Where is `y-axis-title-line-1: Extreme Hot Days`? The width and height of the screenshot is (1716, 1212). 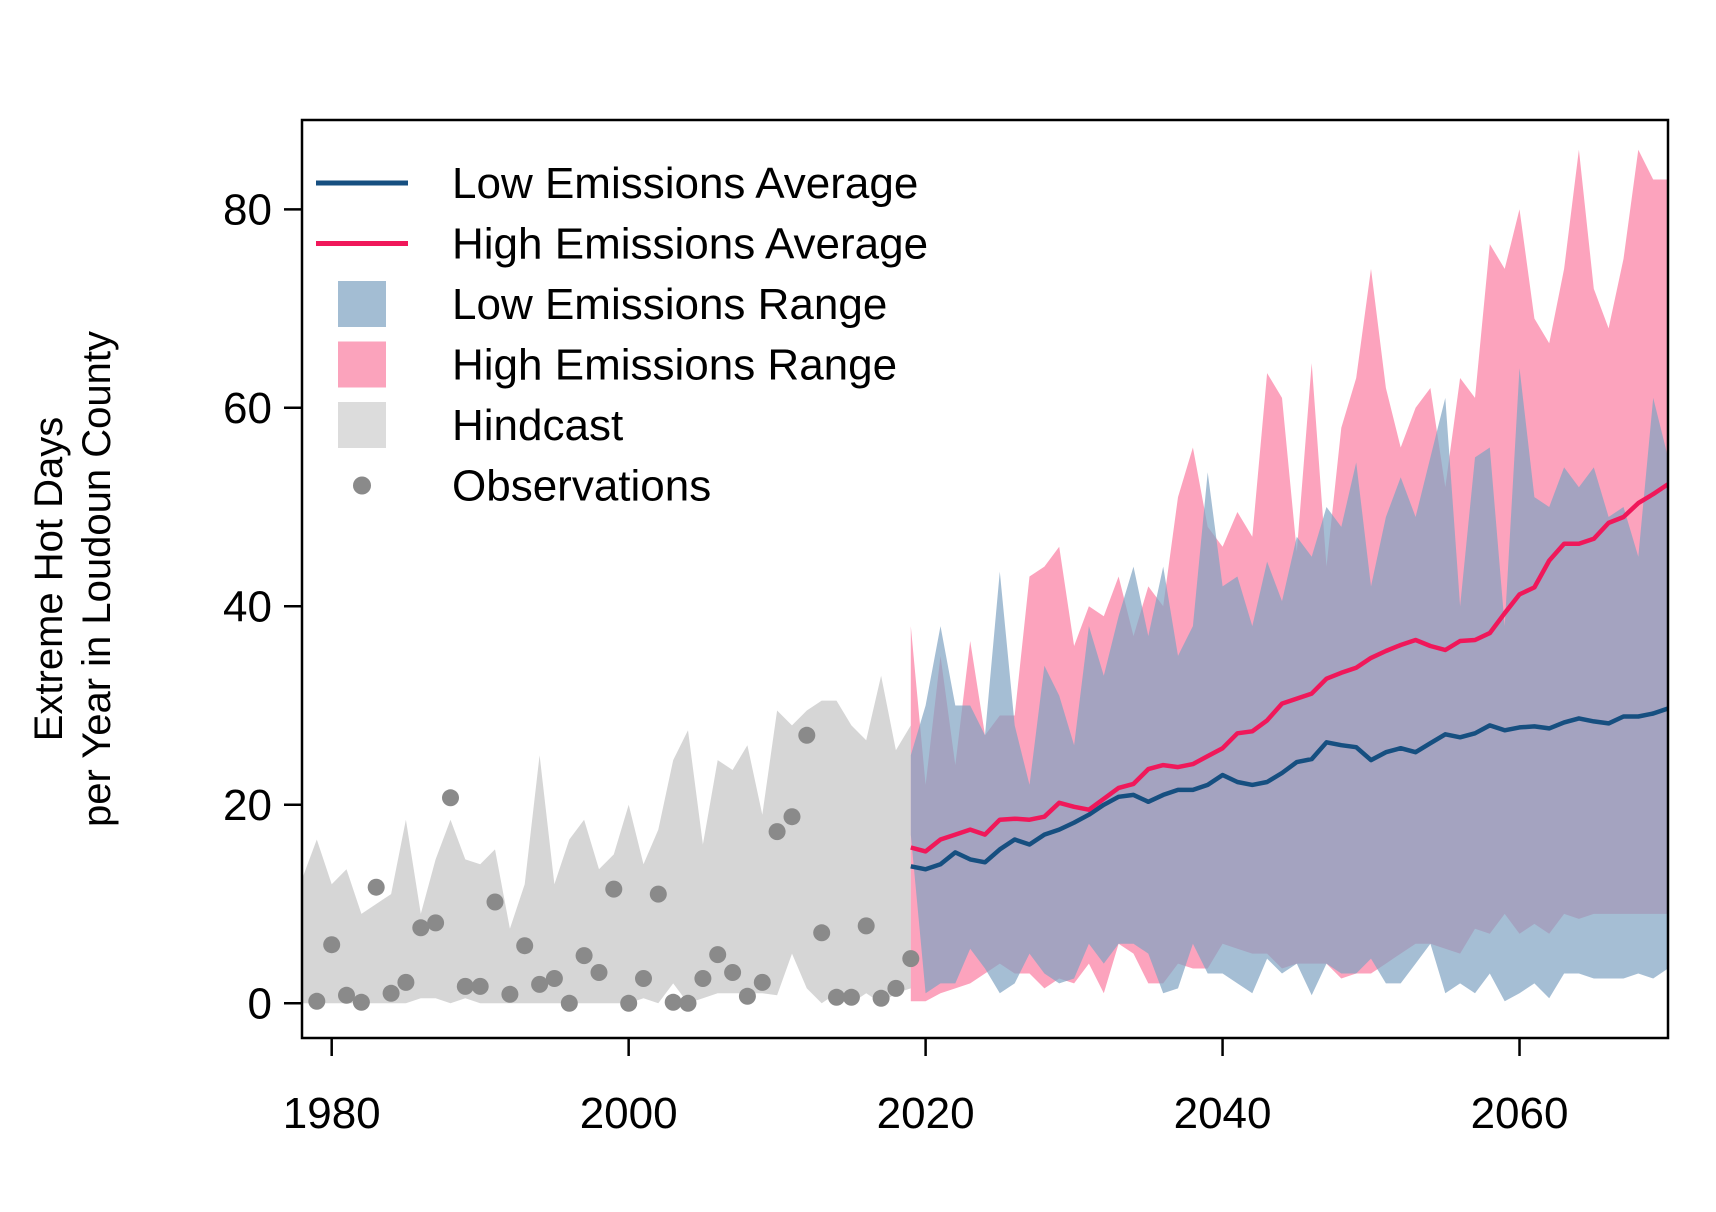 y-axis-title-line-1: Extreme Hot Days is located at coordinates (49, 579).